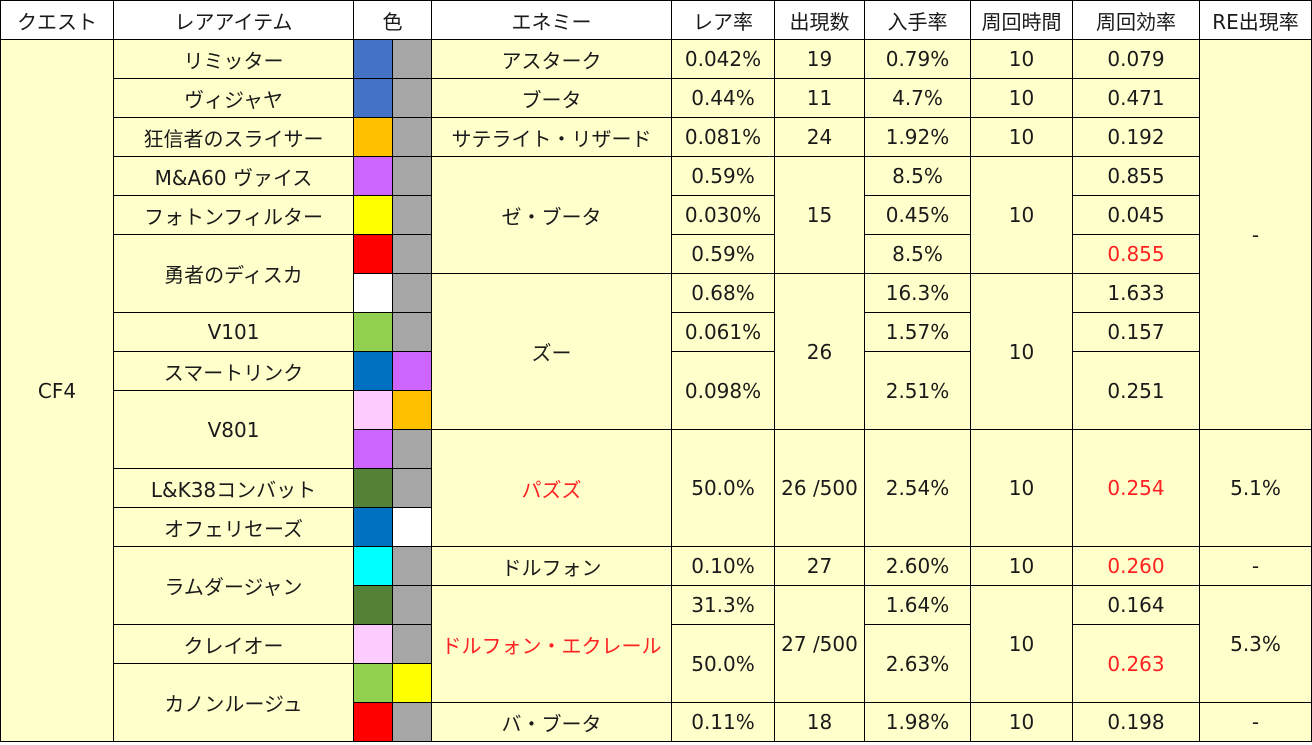 This screenshot has height=745, width=1312. I want to click on table-row: スマートリンク 0.098% 2.51% 0.251, so click(656, 390).